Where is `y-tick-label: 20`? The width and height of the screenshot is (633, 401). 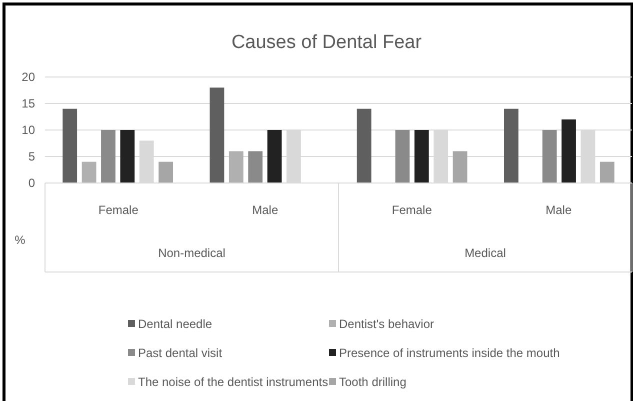
y-tick-label: 20 is located at coordinates (29, 77).